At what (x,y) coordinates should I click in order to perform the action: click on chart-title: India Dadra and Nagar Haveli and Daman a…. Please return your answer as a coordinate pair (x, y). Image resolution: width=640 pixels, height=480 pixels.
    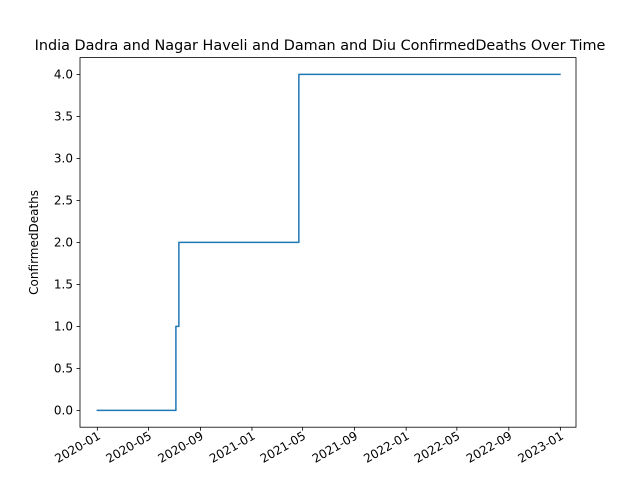
    Looking at the image, I should click on (320, 46).